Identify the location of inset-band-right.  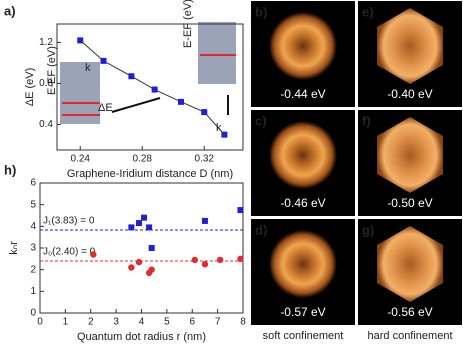
(217, 53).